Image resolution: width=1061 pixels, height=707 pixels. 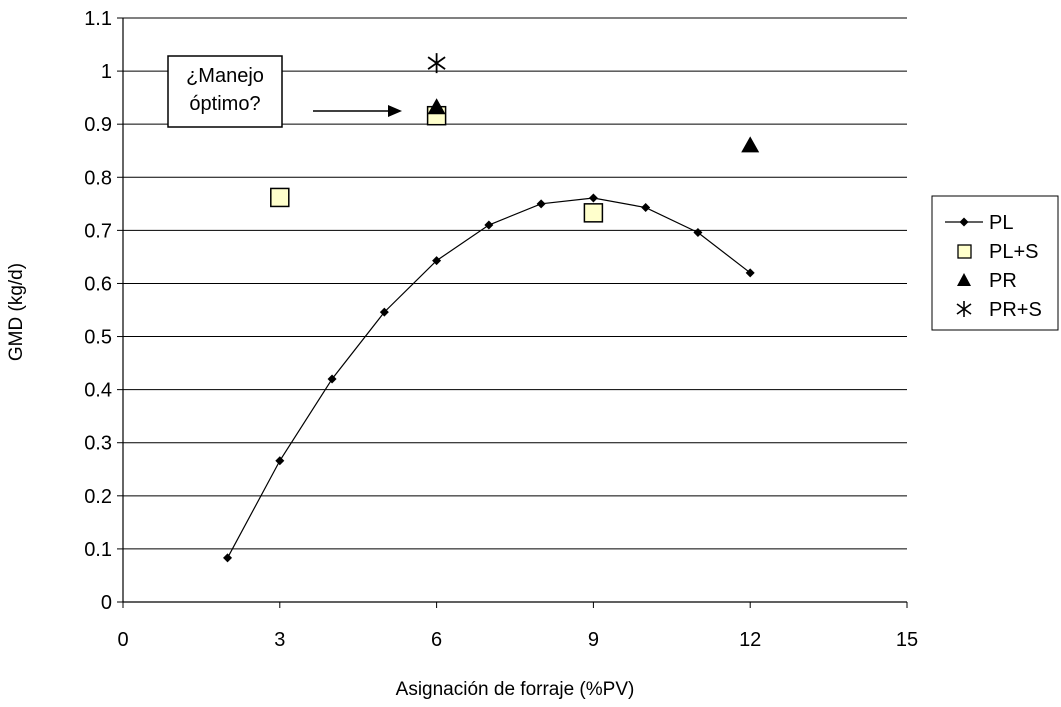 I want to click on x-axis-title: Asignación de forraje (%PV), so click(x=515, y=689).